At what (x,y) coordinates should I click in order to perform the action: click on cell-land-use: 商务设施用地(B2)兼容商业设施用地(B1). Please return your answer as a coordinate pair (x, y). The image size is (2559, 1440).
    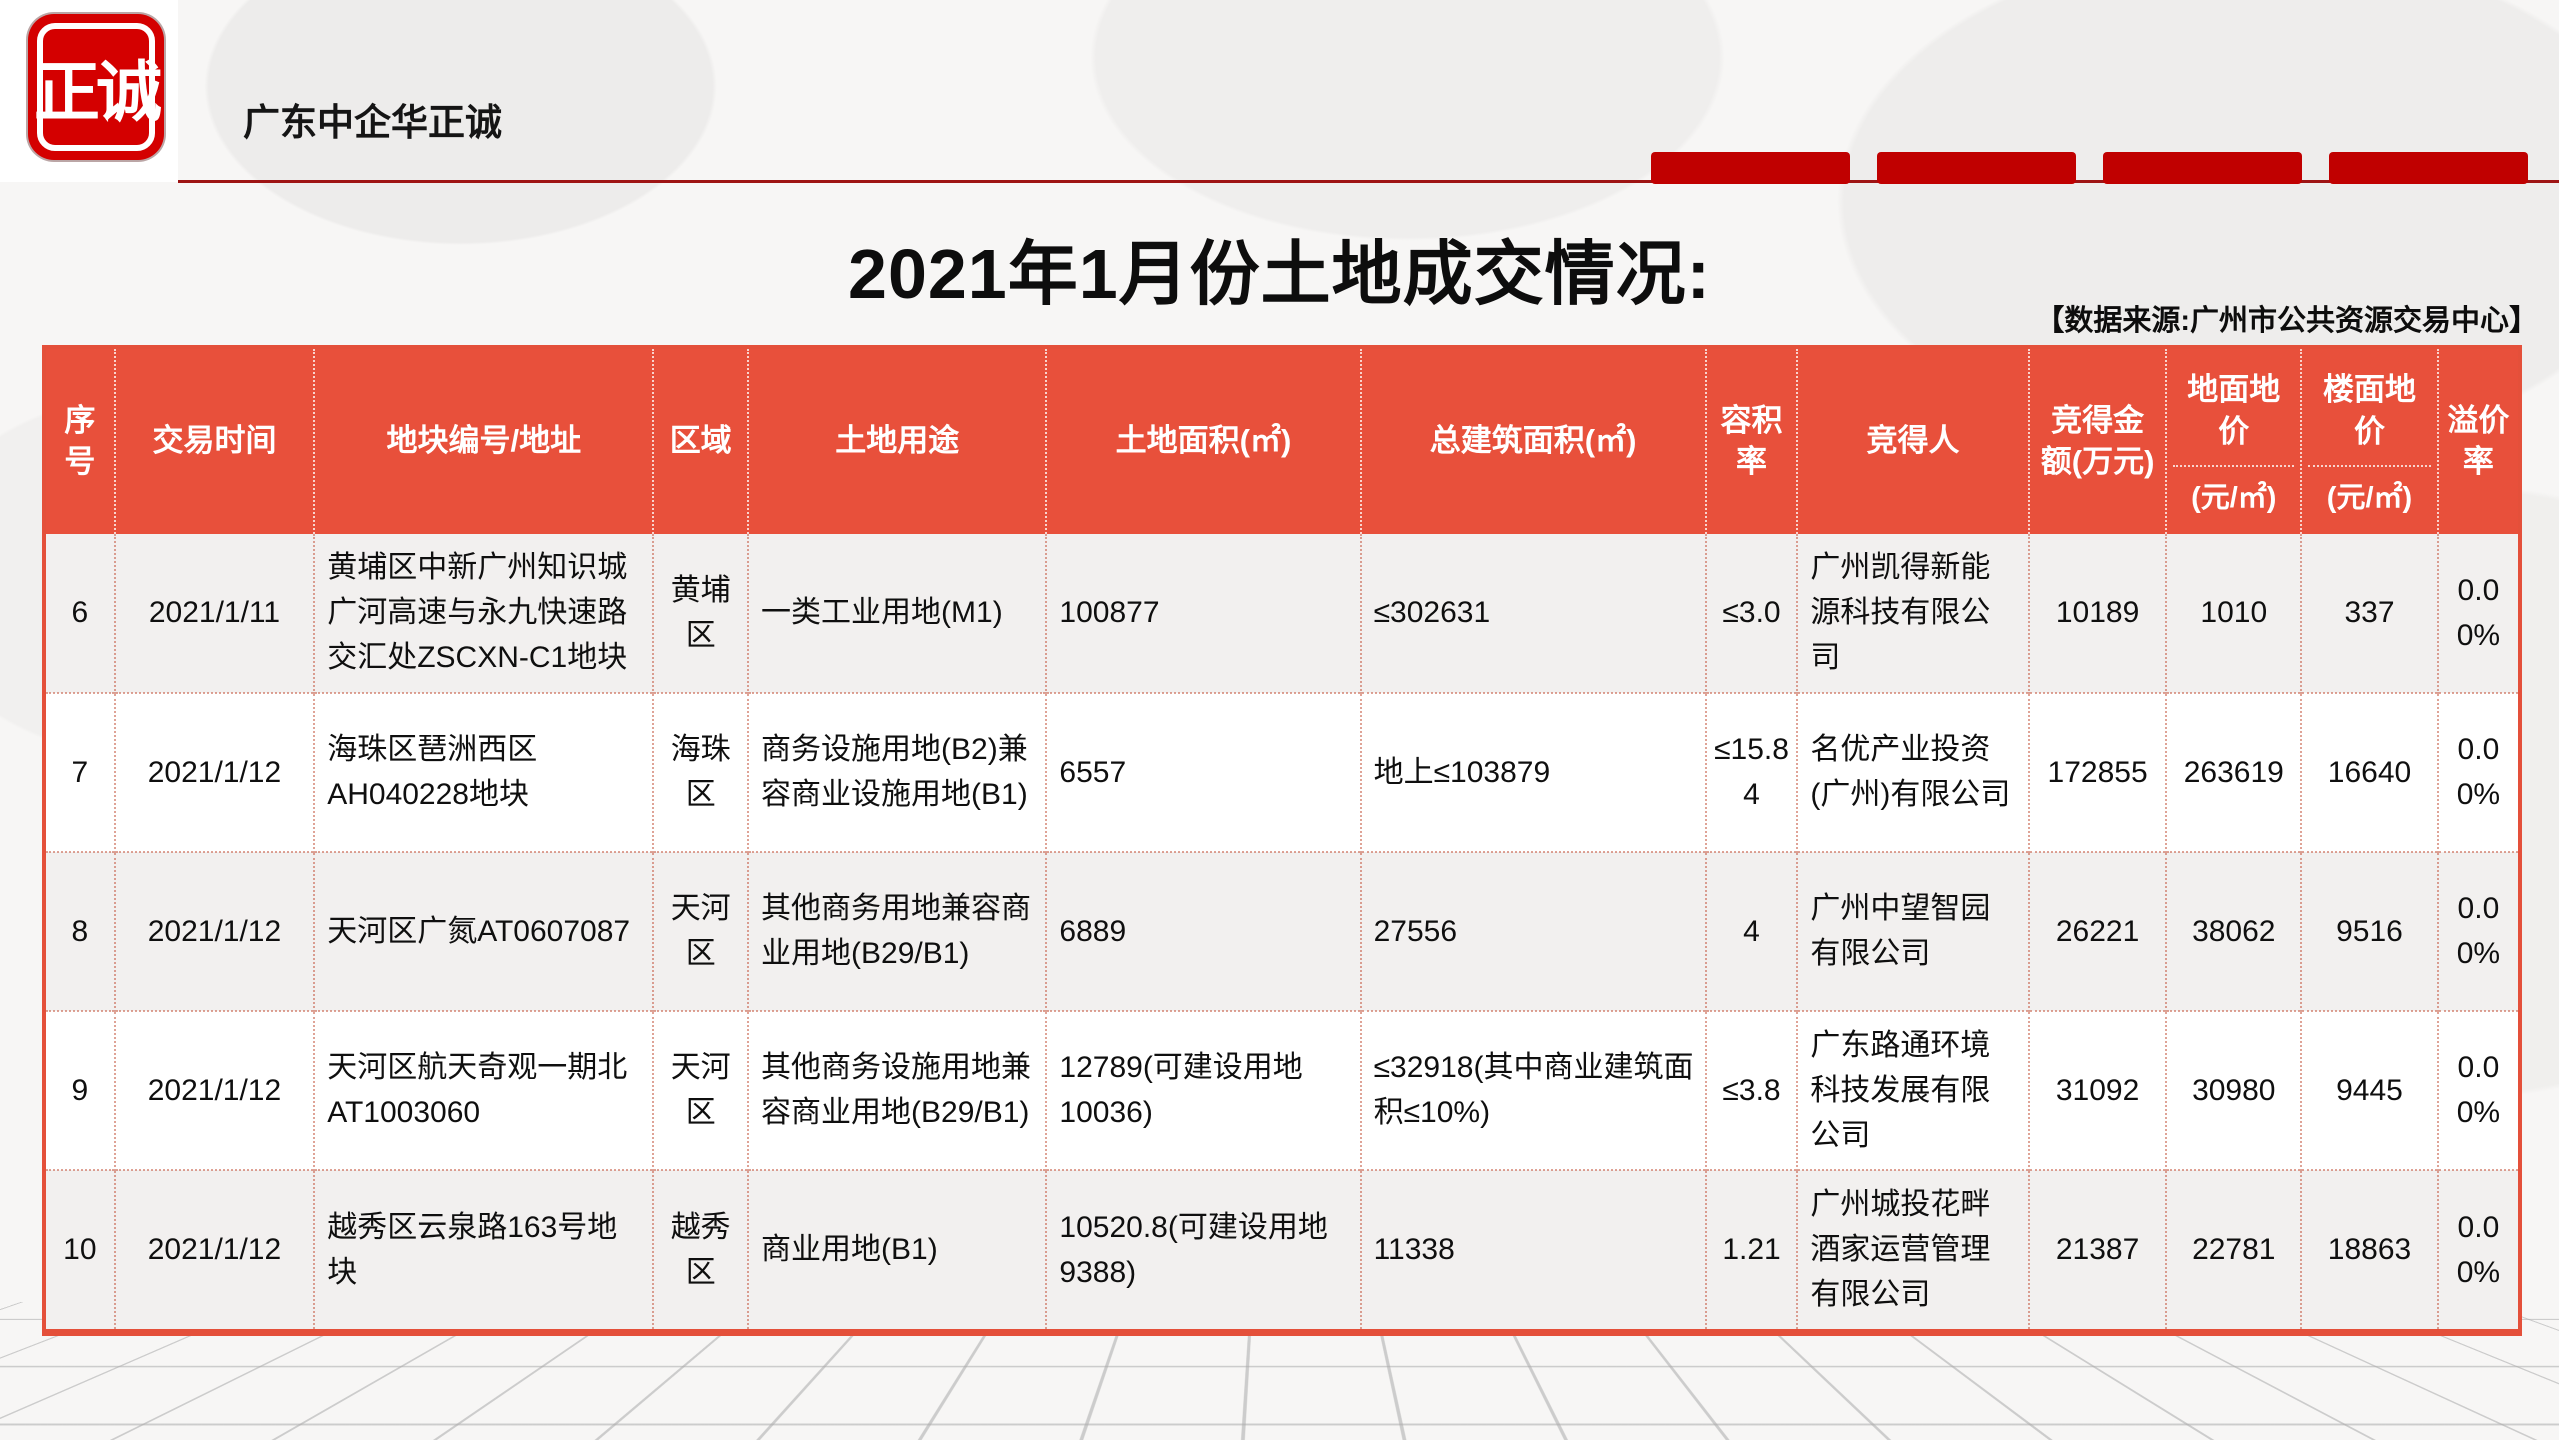
    Looking at the image, I should click on (898, 771).